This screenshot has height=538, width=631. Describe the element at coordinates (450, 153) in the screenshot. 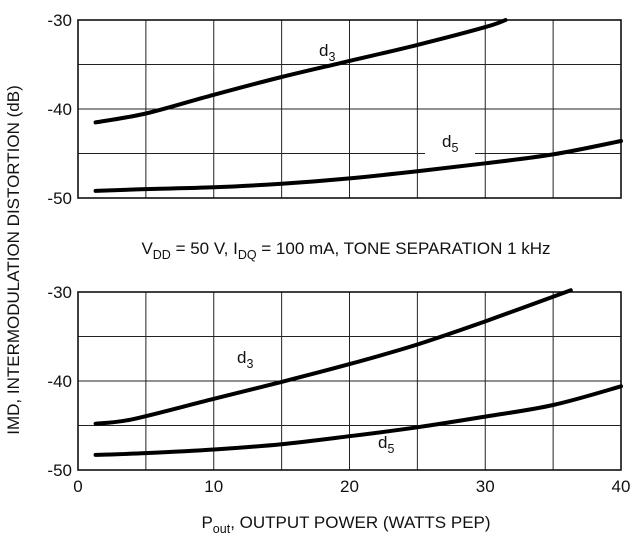

I see `top-d5-label-gap` at that location.